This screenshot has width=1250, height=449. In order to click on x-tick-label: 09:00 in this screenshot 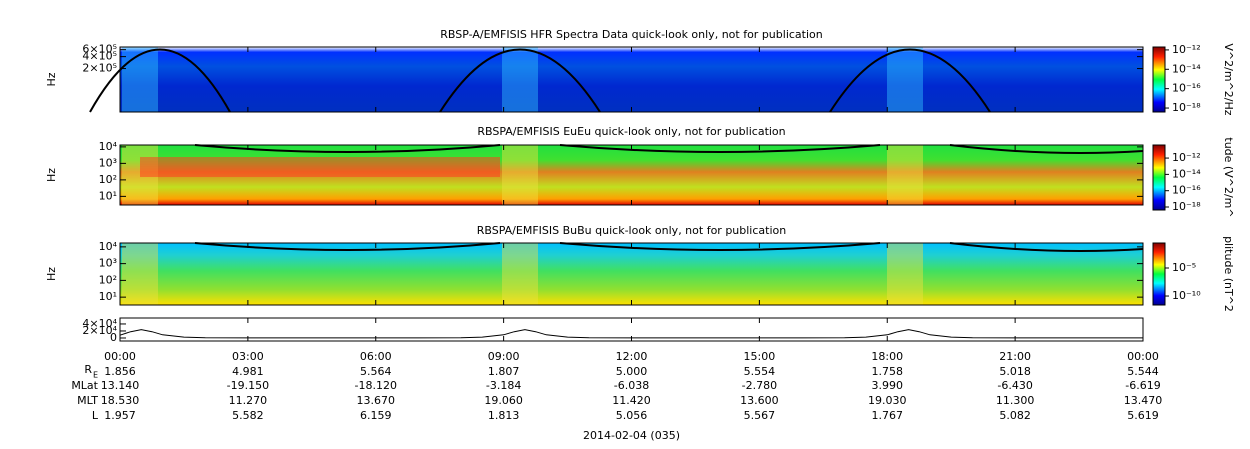, I will do `click(504, 356)`.